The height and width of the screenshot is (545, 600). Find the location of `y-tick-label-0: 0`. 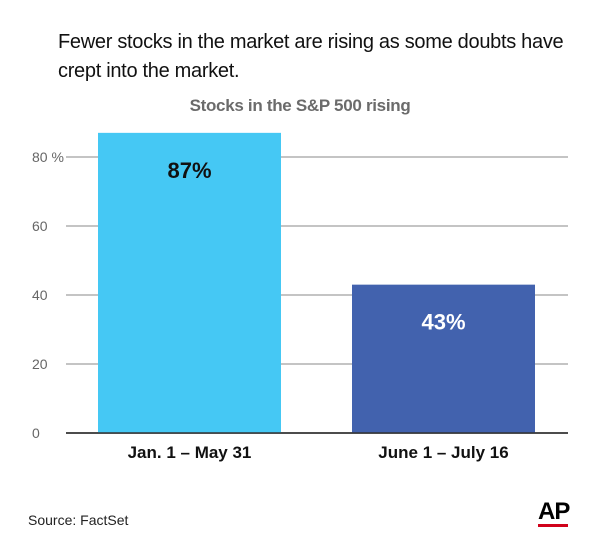

y-tick-label-0: 0 is located at coordinates (36, 433).